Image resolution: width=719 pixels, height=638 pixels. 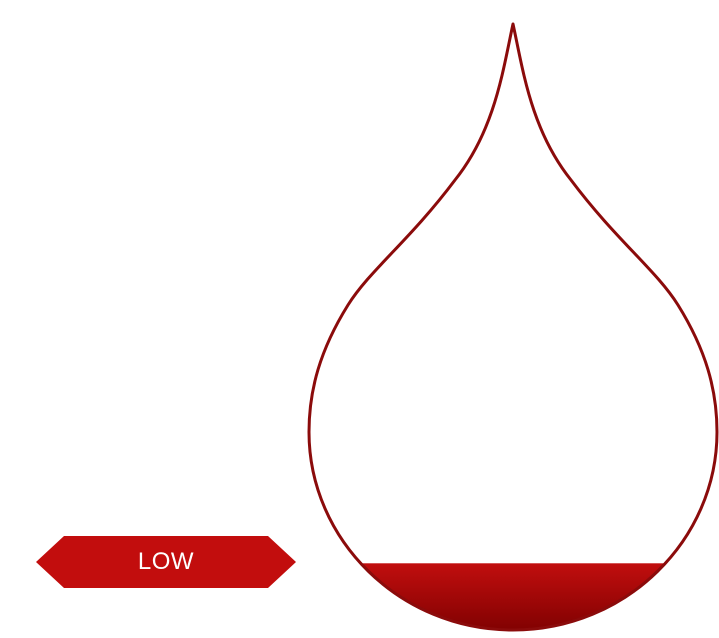 I want to click on level-label: LOW, so click(x=166, y=561).